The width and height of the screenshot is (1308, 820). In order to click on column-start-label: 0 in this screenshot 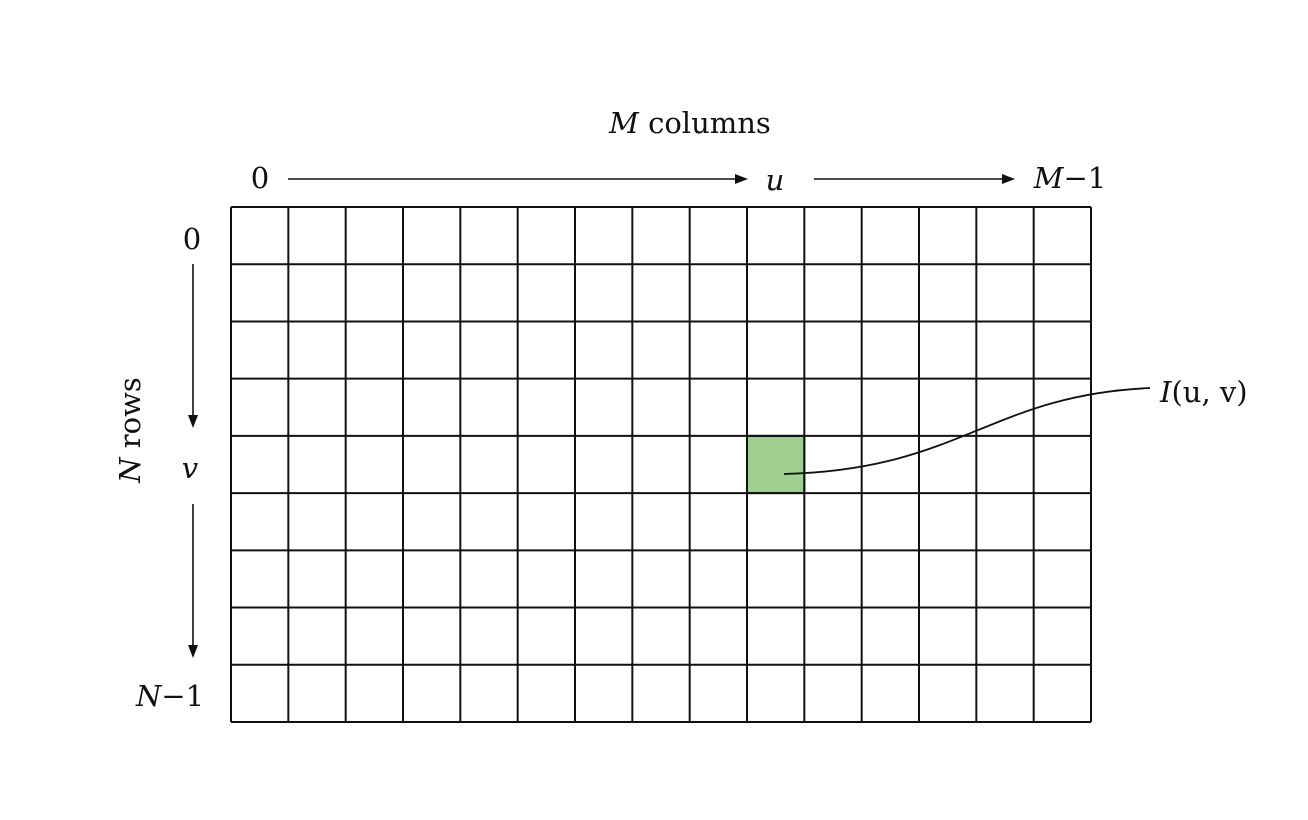, I will do `click(260, 178)`.